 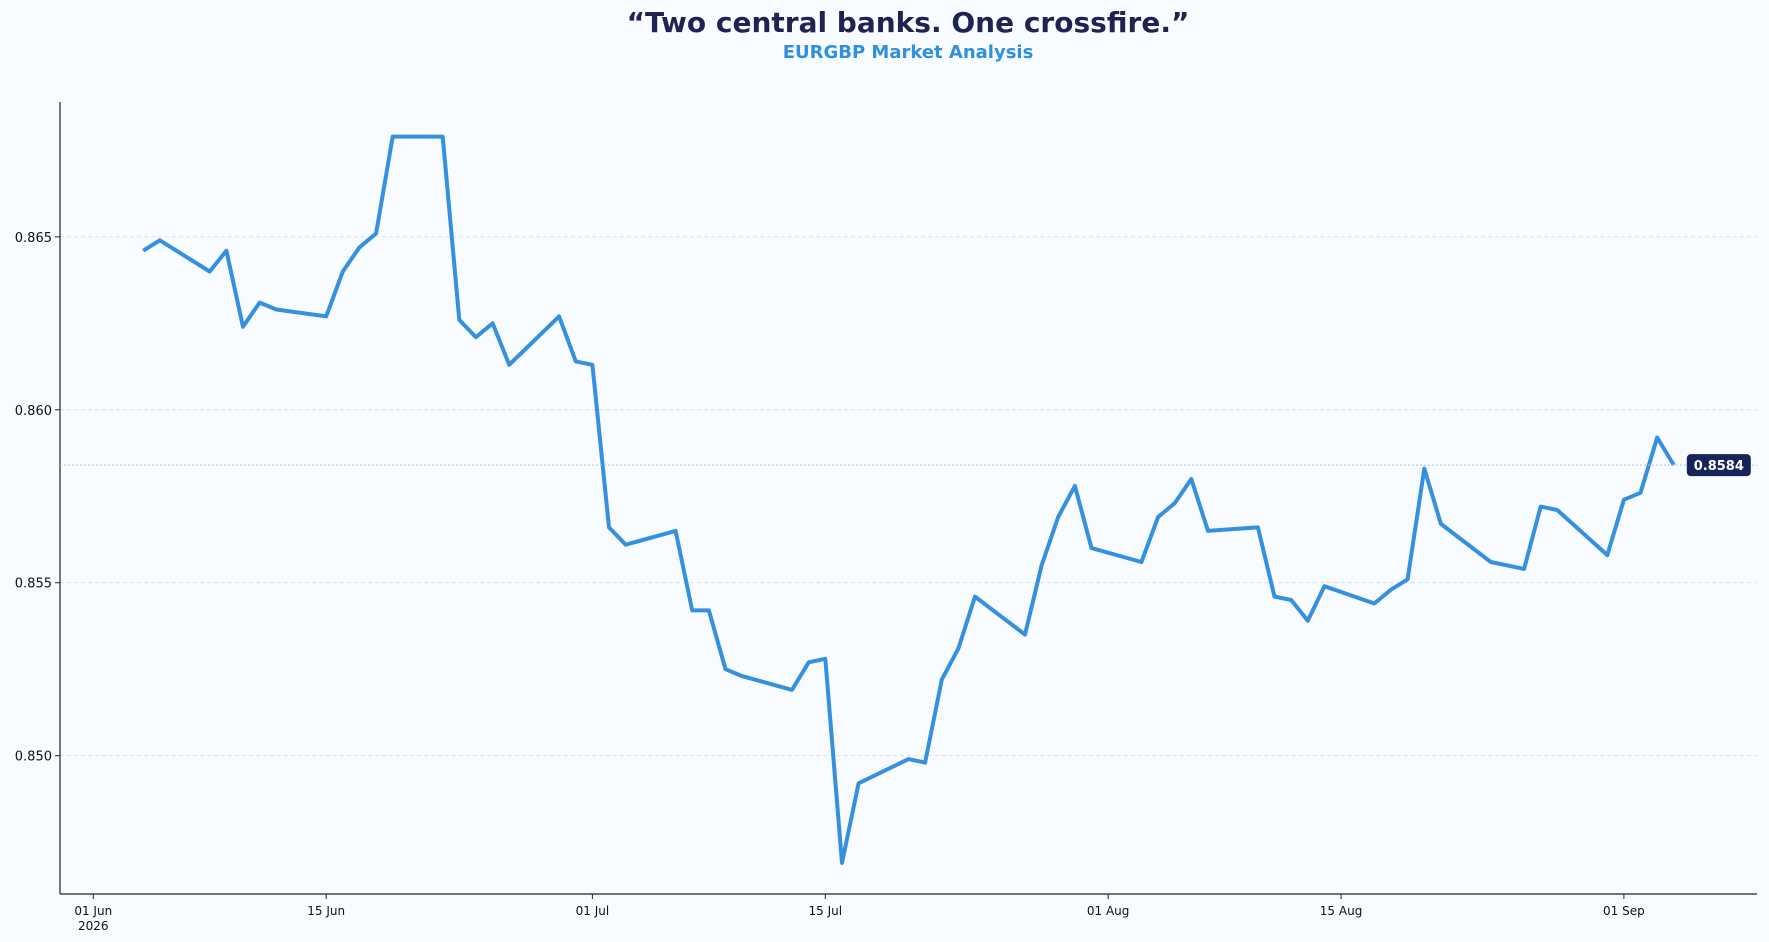 What do you see at coordinates (93, 911) in the screenshot?
I see `x-tick-label: 01 Jun` at bounding box center [93, 911].